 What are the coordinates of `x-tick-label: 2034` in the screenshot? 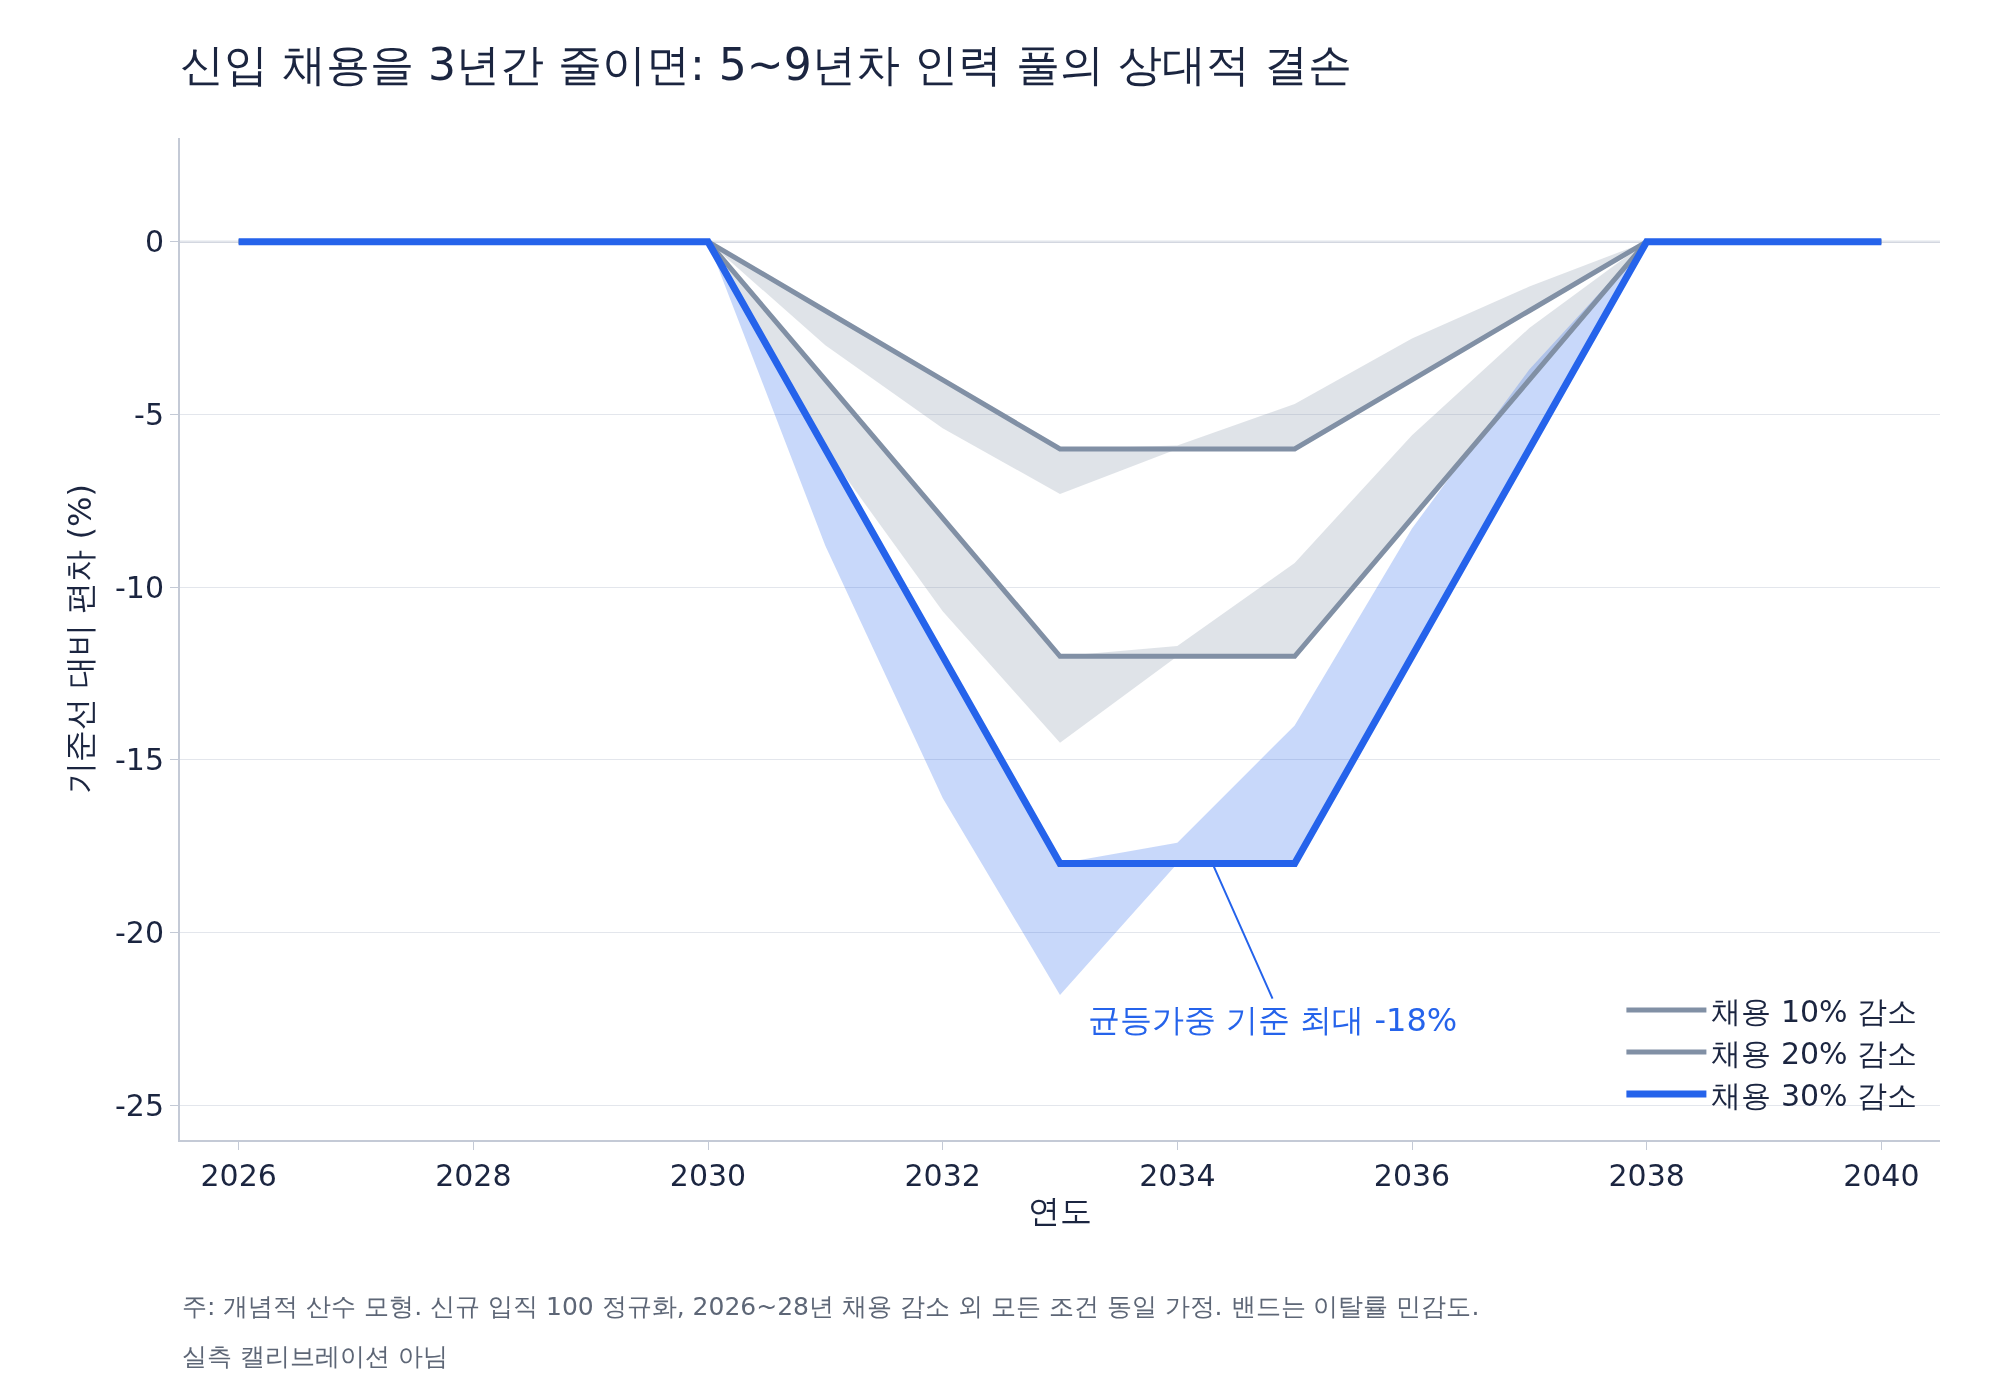 It's located at (1177, 1175).